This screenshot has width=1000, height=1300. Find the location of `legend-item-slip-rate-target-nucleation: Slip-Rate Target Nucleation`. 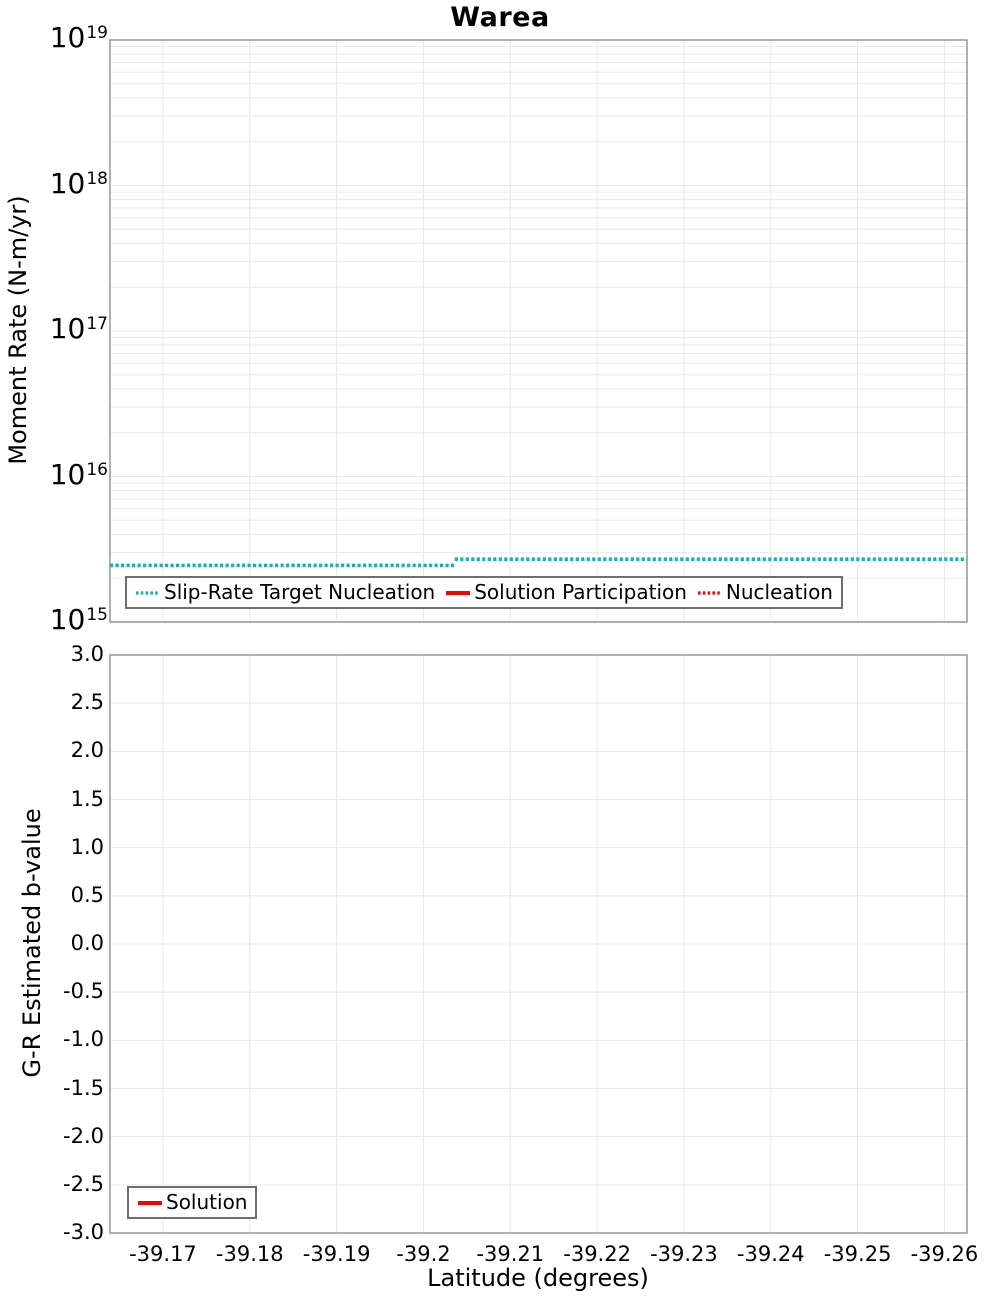

legend-item-slip-rate-target-nucleation: Slip-Rate Target Nucleation is located at coordinates (285, 592).